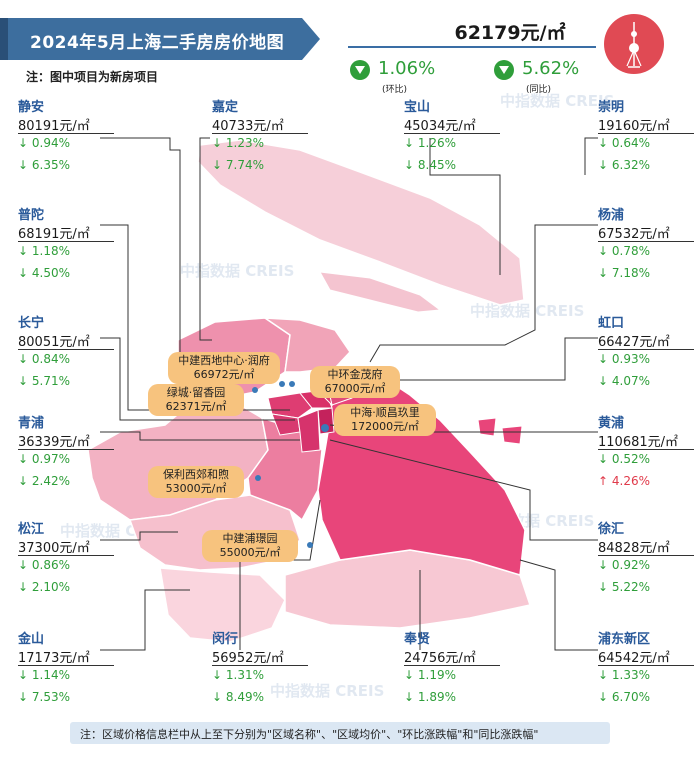 The width and height of the screenshot is (700, 762). Describe the element at coordinates (624, 251) in the screenshot. I see `district-mom: ↓ 0.78%` at that location.